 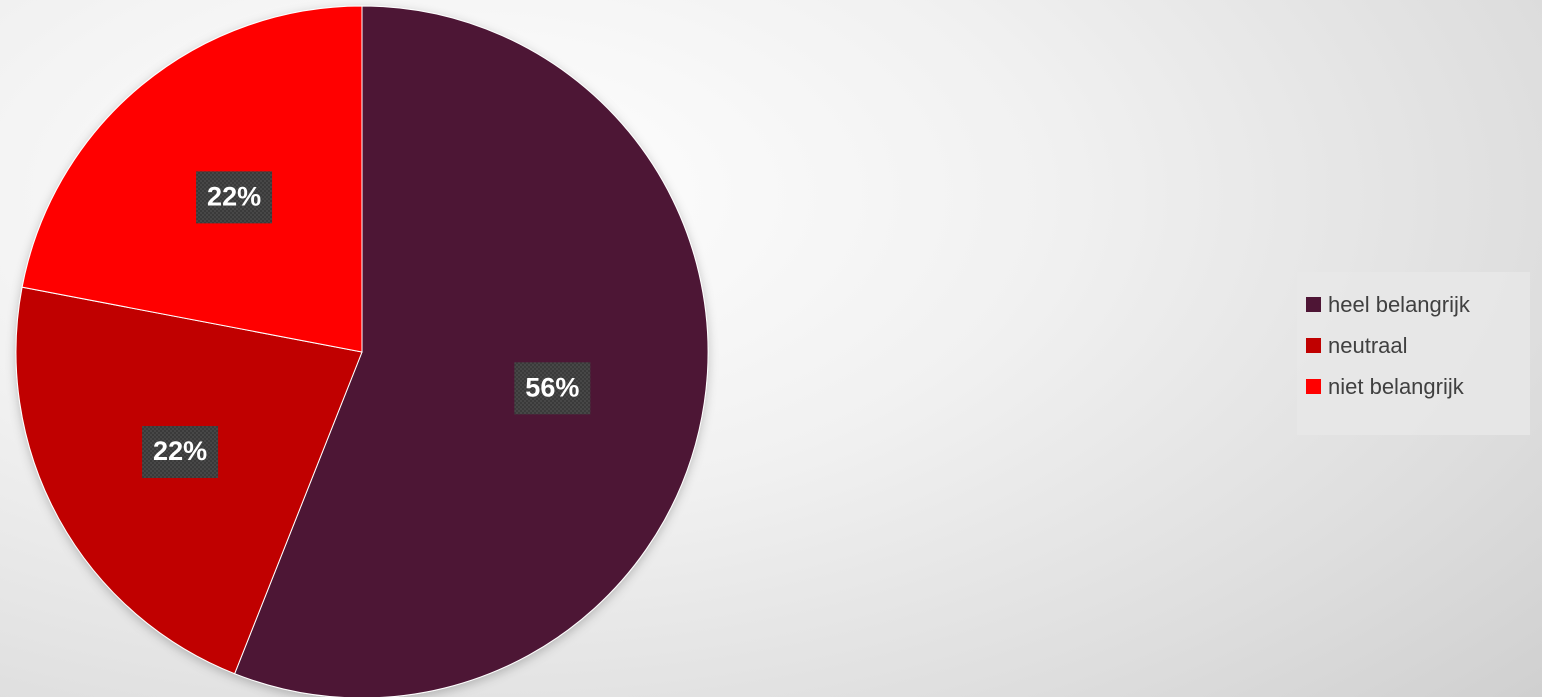 I want to click on data-label-neutraal: 22%, so click(x=180, y=452).